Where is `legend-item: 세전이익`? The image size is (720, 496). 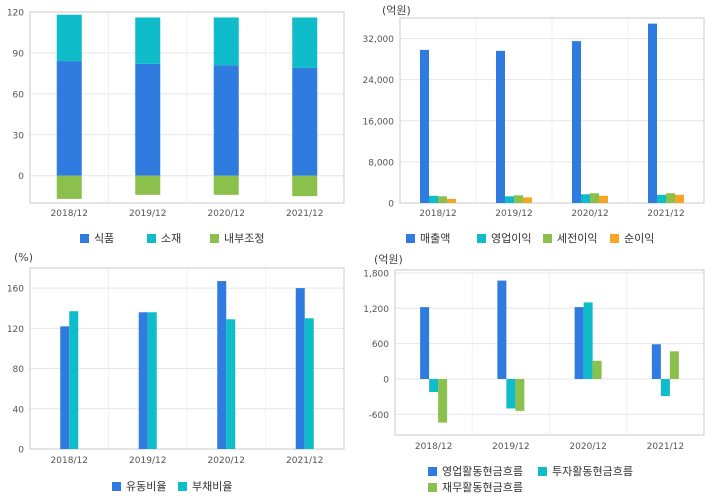 legend-item: 세전이익 is located at coordinates (570, 238).